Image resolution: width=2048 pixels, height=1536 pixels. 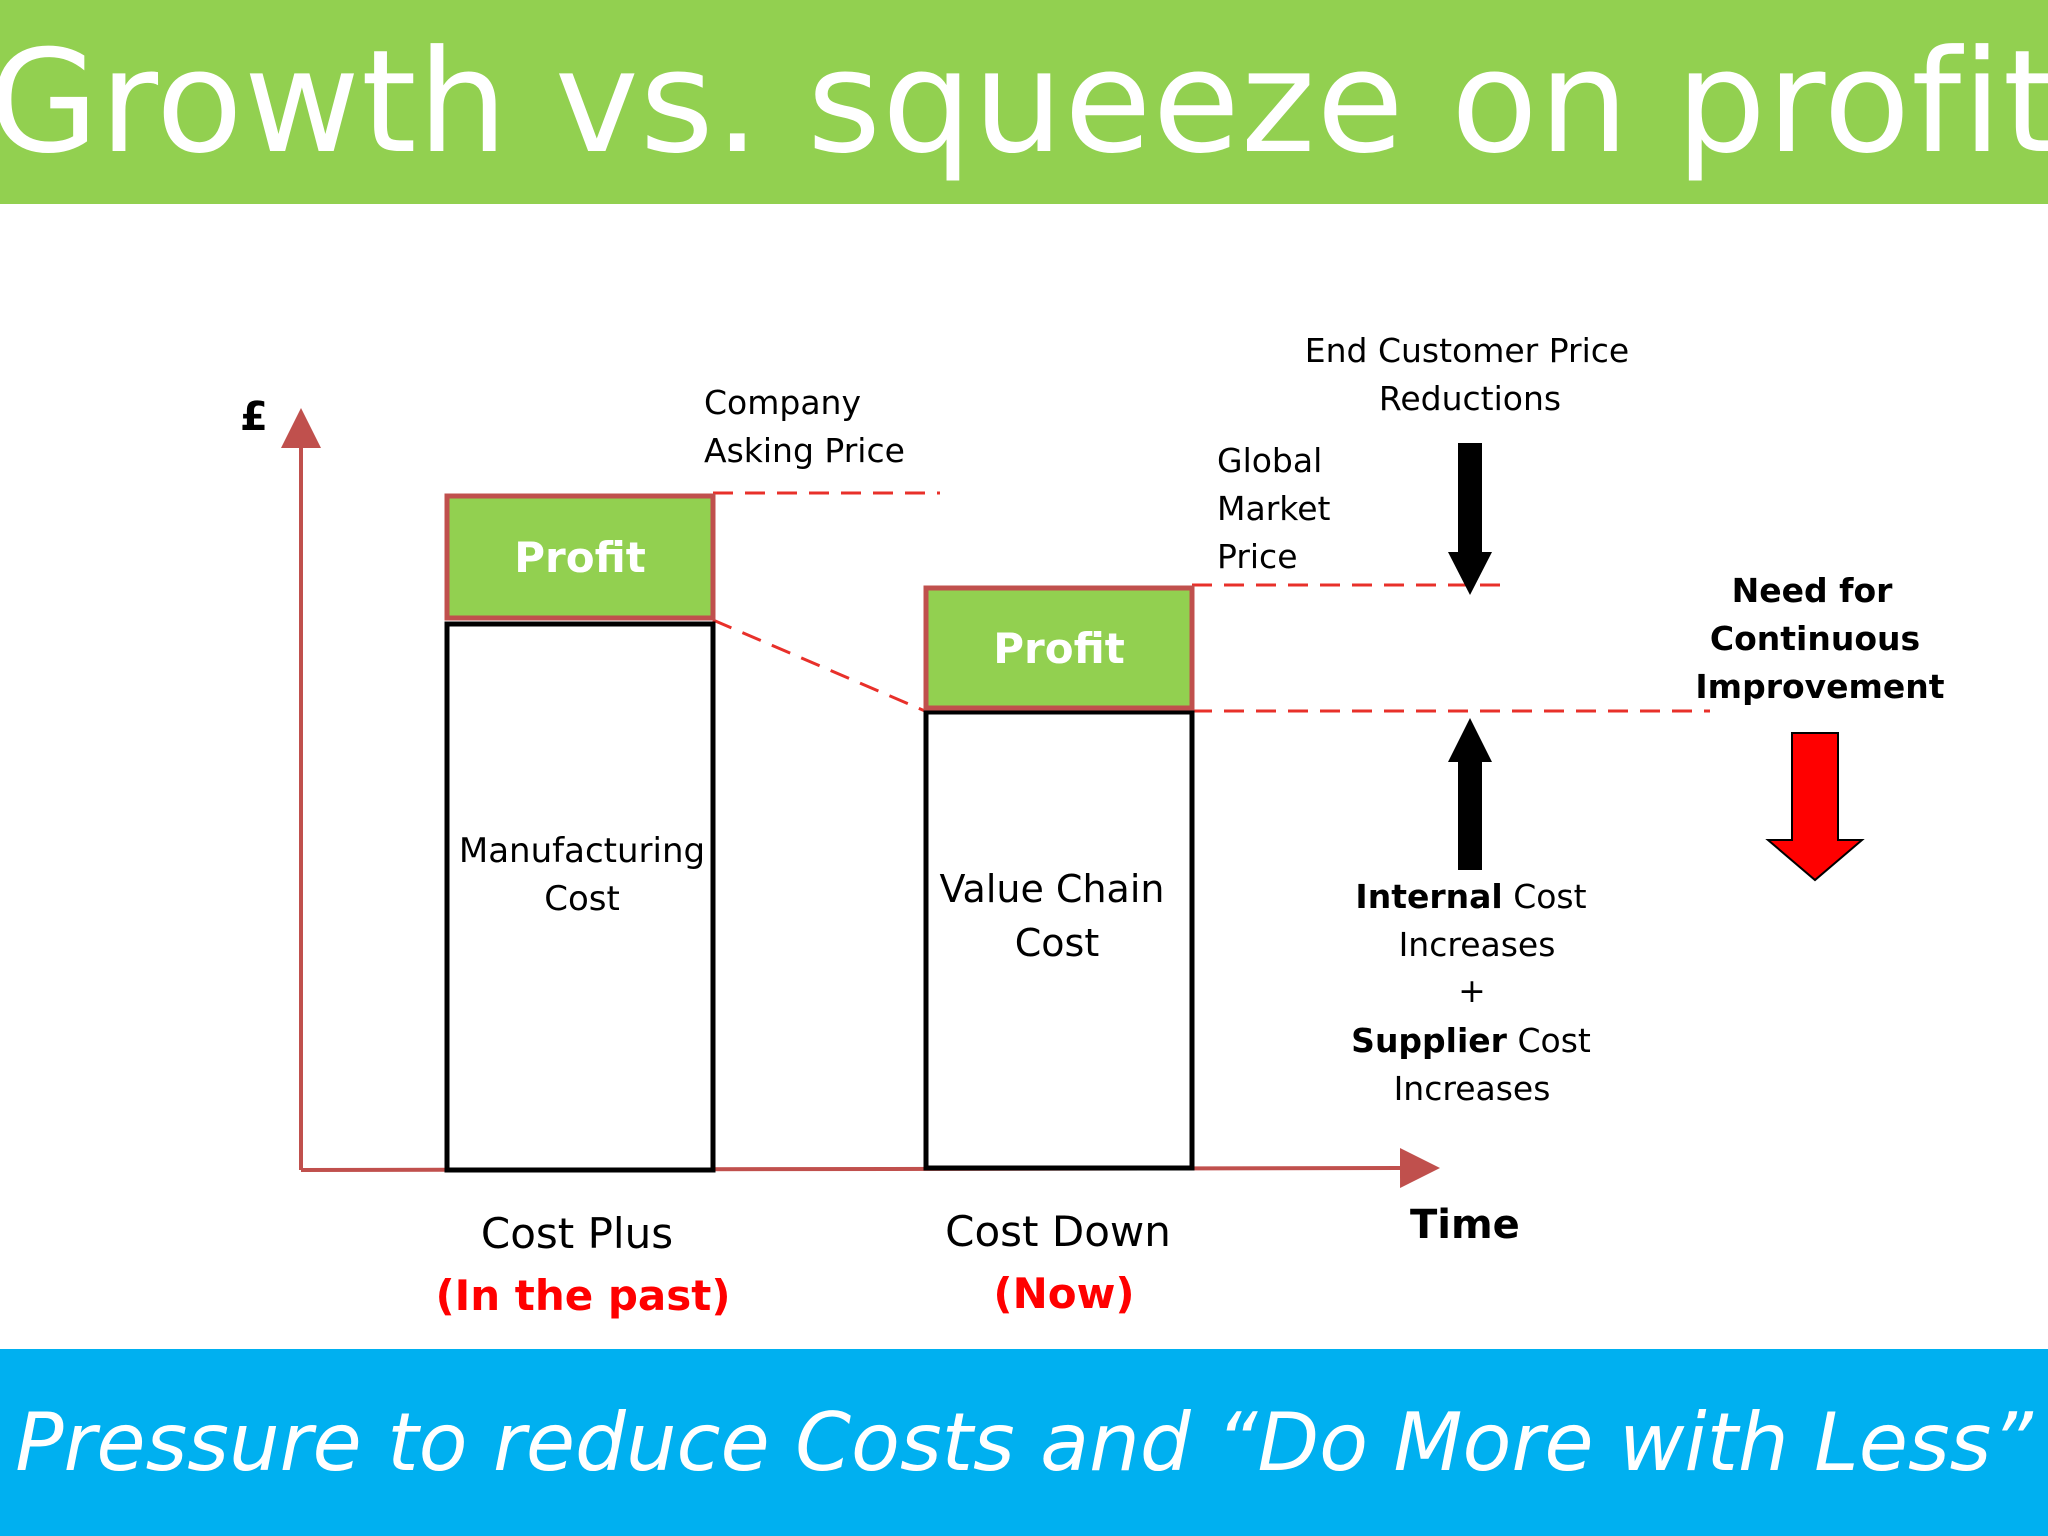 What do you see at coordinates (1472, 1088) in the screenshot?
I see `increases-label-2: Increases` at bounding box center [1472, 1088].